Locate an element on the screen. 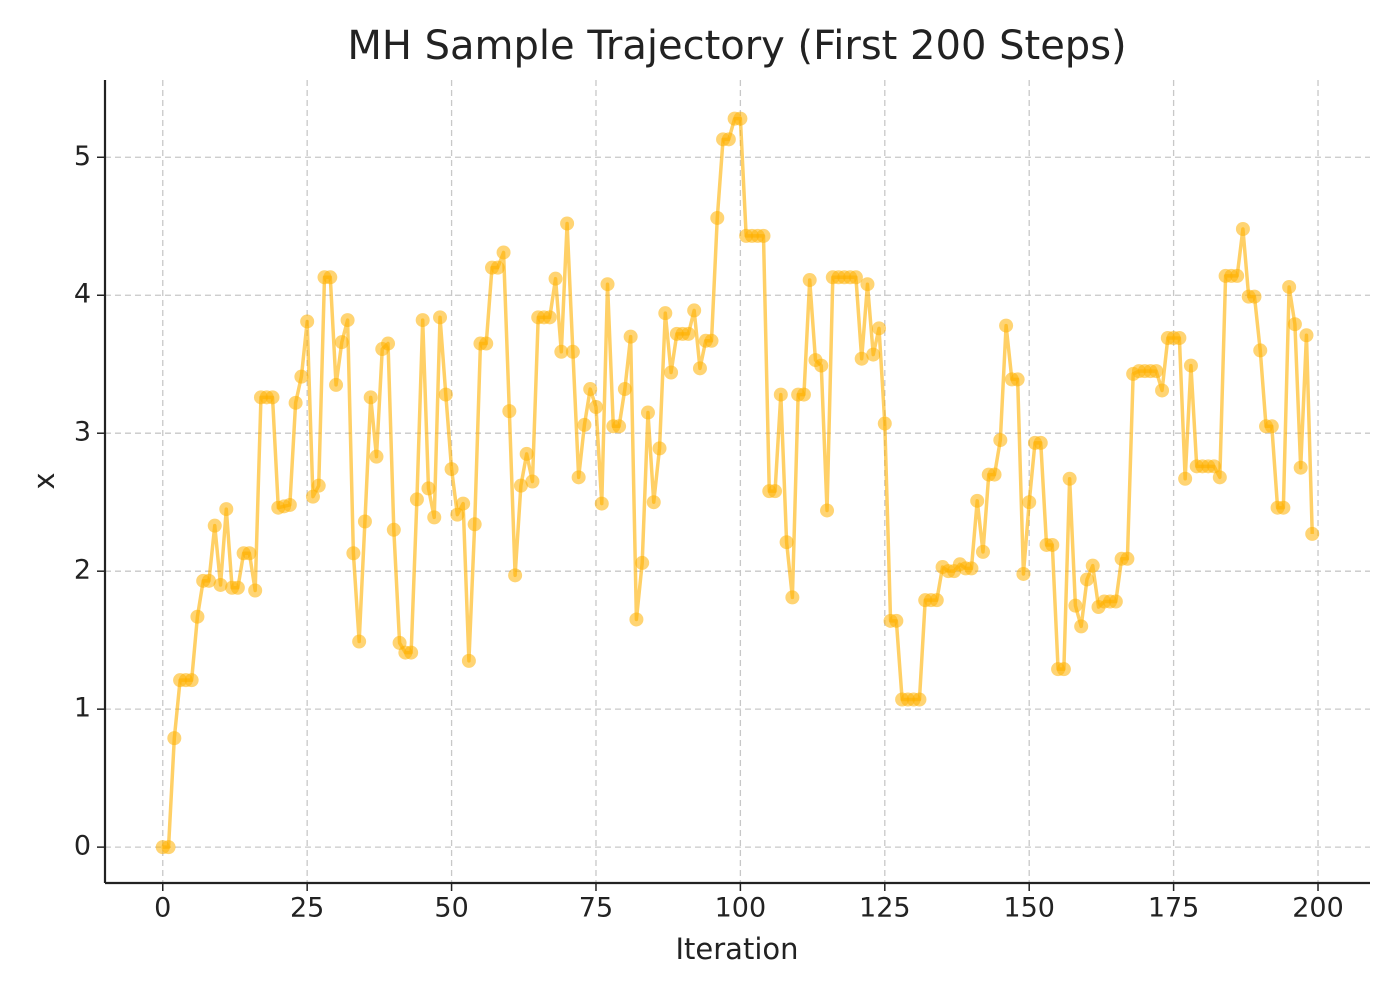  chart-title: MH Sample Trajectory (First 200 Steps) is located at coordinates (736, 46).